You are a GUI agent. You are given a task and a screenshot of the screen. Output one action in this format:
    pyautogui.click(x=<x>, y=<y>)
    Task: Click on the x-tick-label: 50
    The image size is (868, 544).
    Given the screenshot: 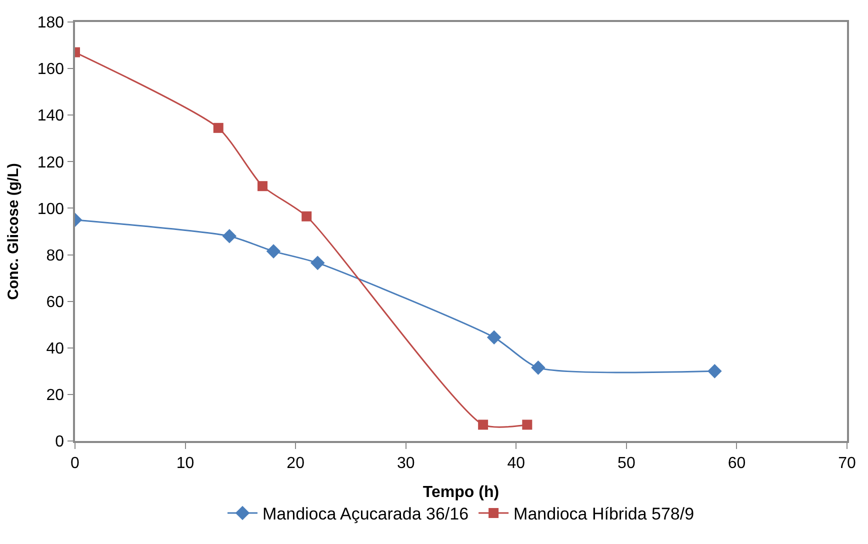 What is the action you would take?
    pyautogui.click(x=627, y=463)
    